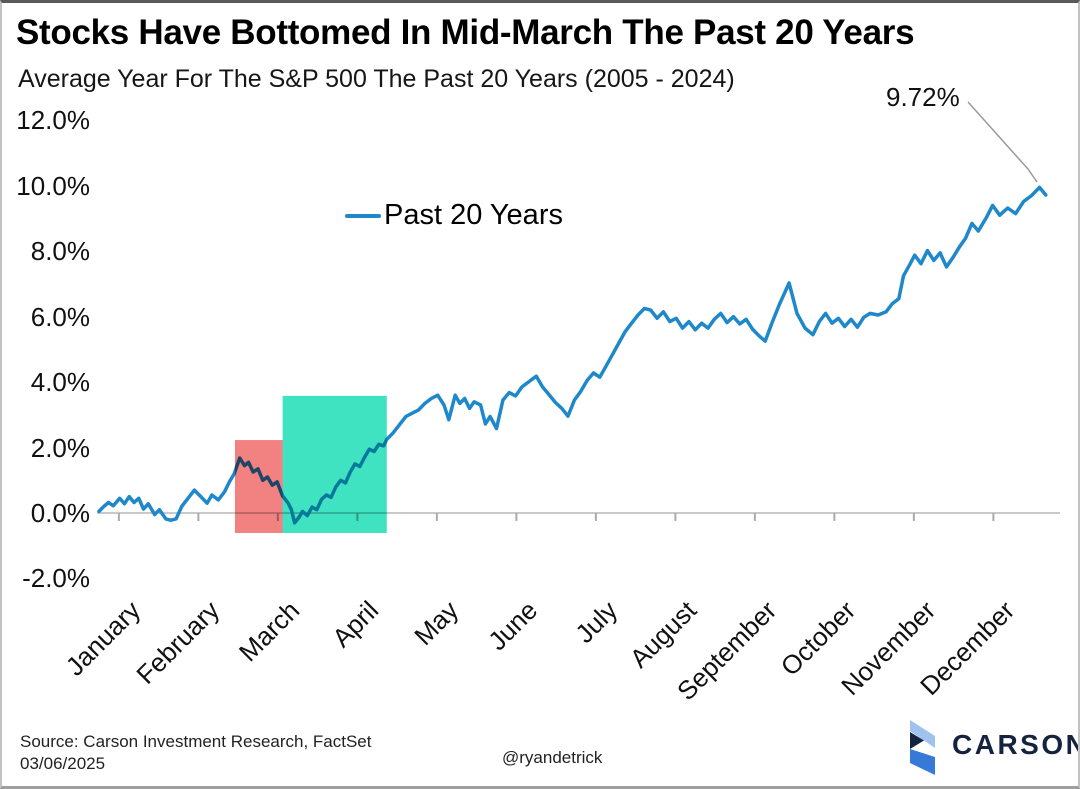 The height and width of the screenshot is (789, 1080). Describe the element at coordinates (63, 763) in the screenshot. I see `source-date: 03/06/2025` at that location.